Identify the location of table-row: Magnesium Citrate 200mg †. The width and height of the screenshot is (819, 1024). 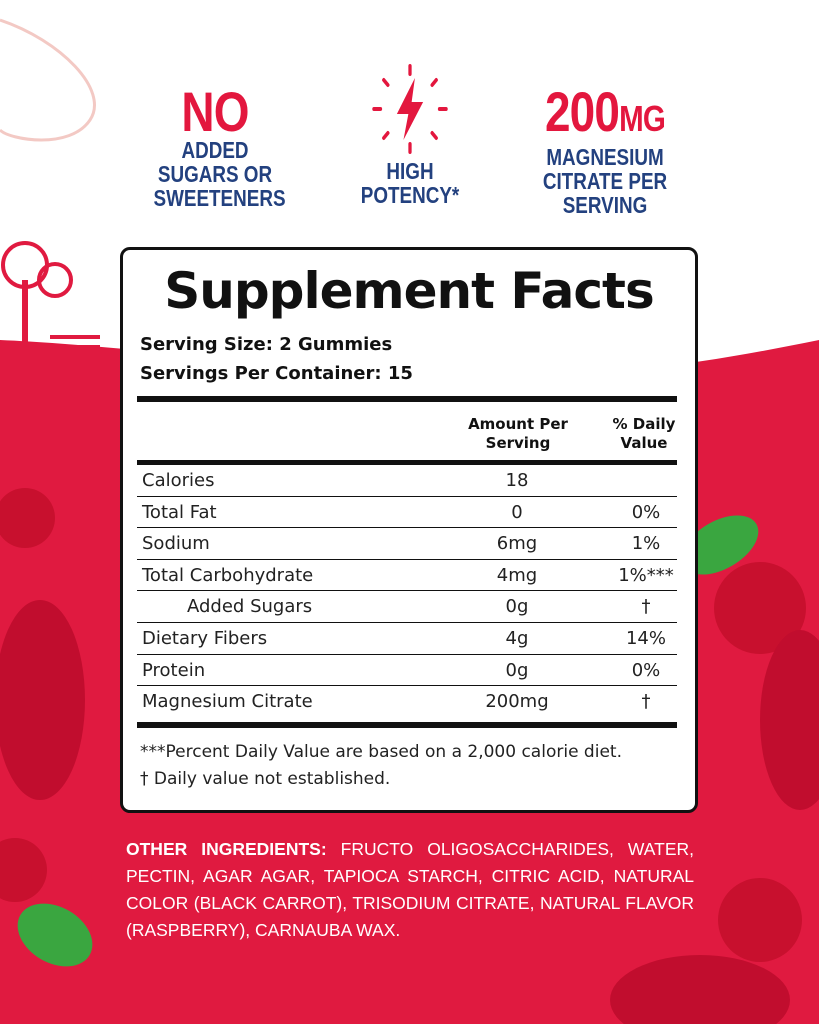
(407, 702).